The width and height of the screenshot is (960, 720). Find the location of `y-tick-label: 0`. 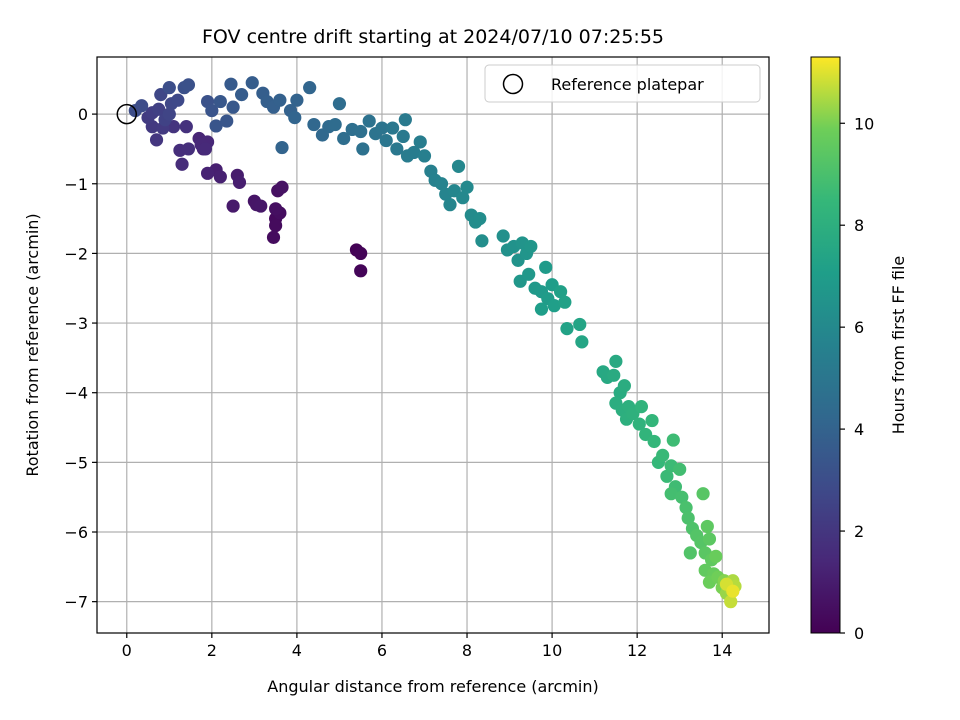

y-tick-label: 0 is located at coordinates (83, 114).